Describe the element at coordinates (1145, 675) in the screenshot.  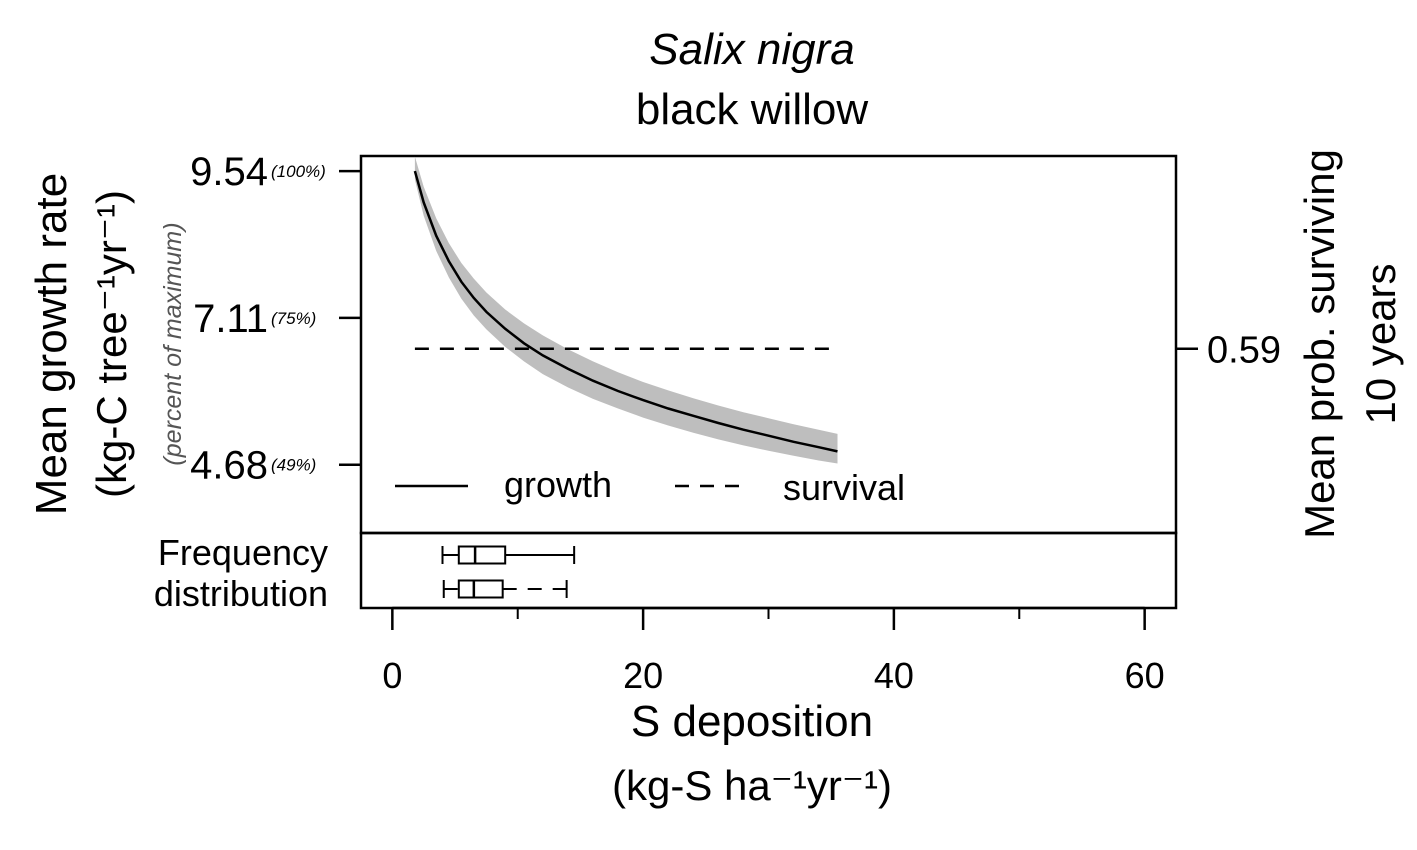
I see `x-tick-label: 60` at that location.